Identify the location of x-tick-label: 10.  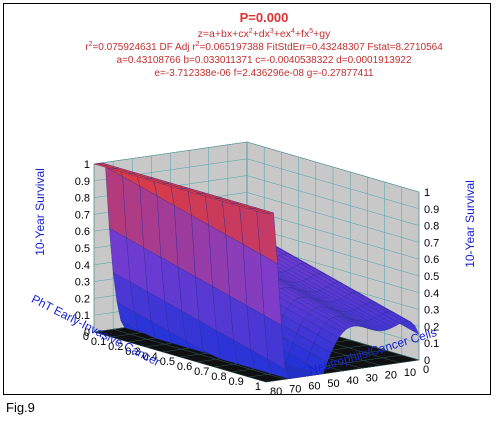
(410, 373).